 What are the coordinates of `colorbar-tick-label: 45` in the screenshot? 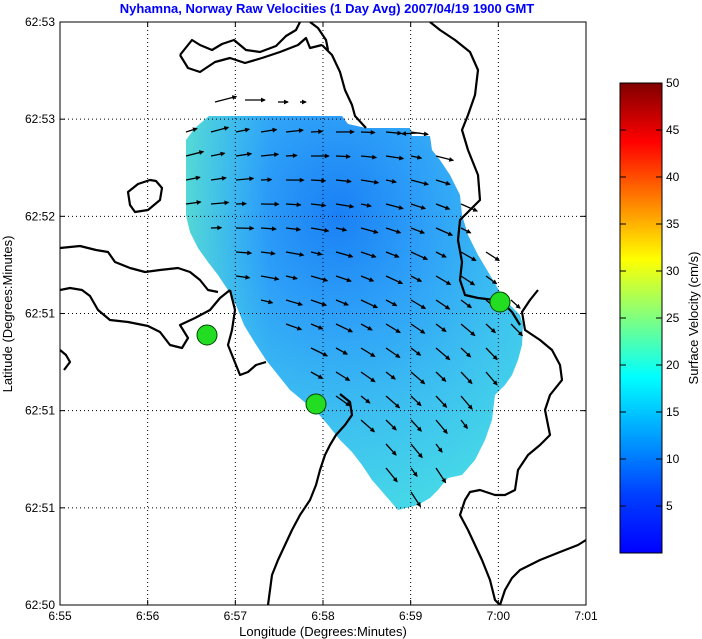 It's located at (673, 130).